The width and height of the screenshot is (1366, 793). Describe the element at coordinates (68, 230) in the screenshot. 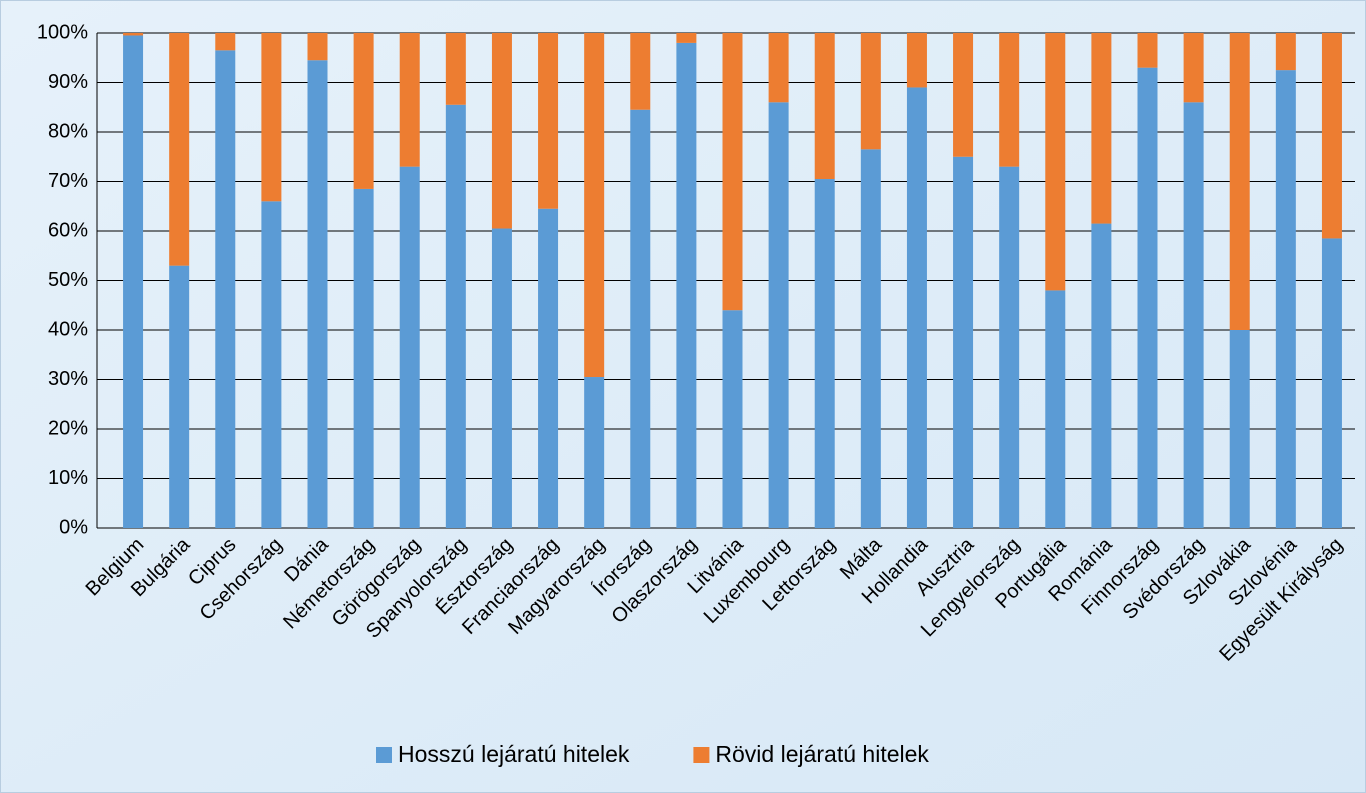

I see `y-tick-label: 60%` at that location.